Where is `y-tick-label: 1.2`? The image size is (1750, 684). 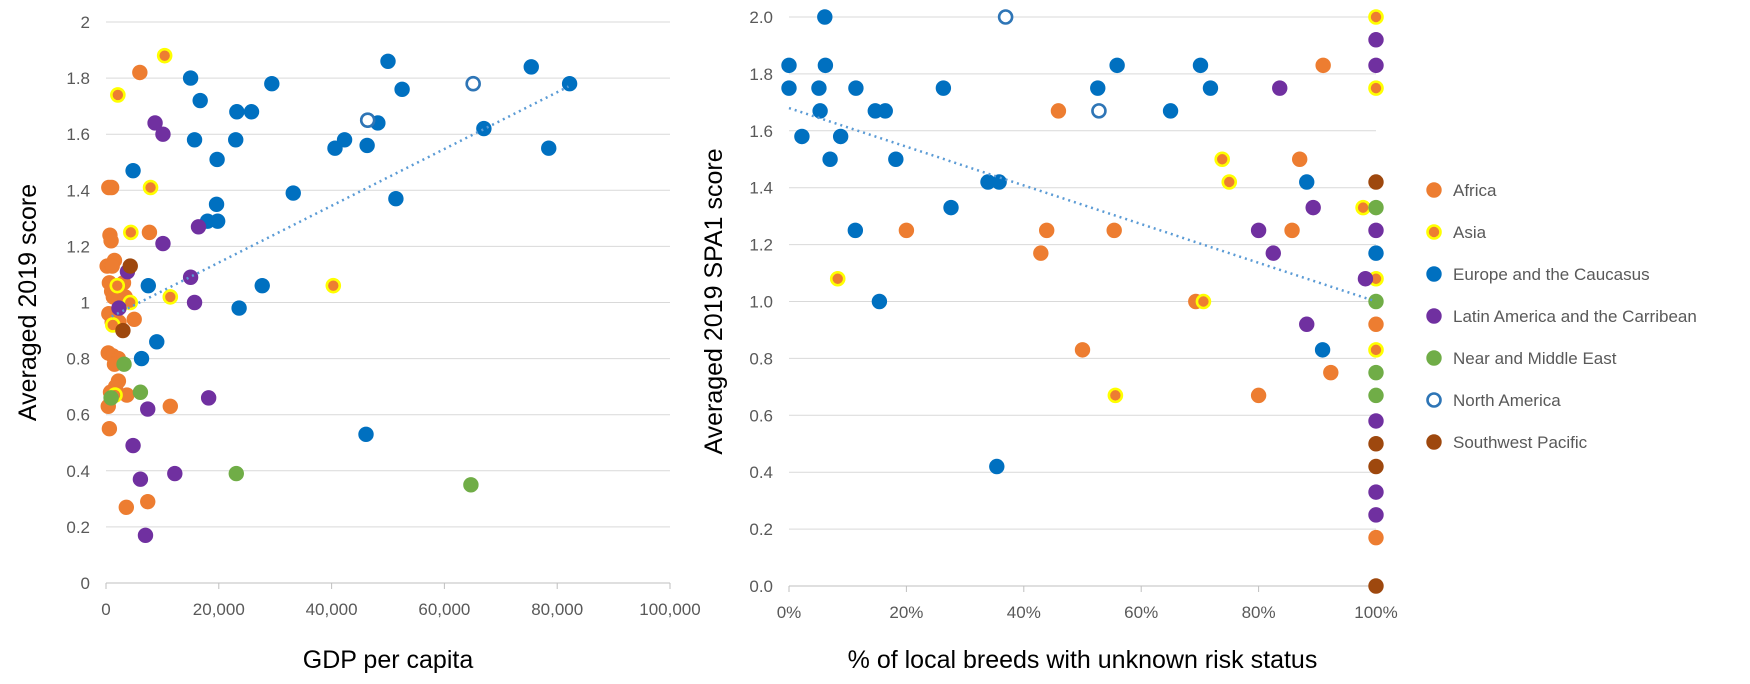 y-tick-label: 1.2 is located at coordinates (78, 246).